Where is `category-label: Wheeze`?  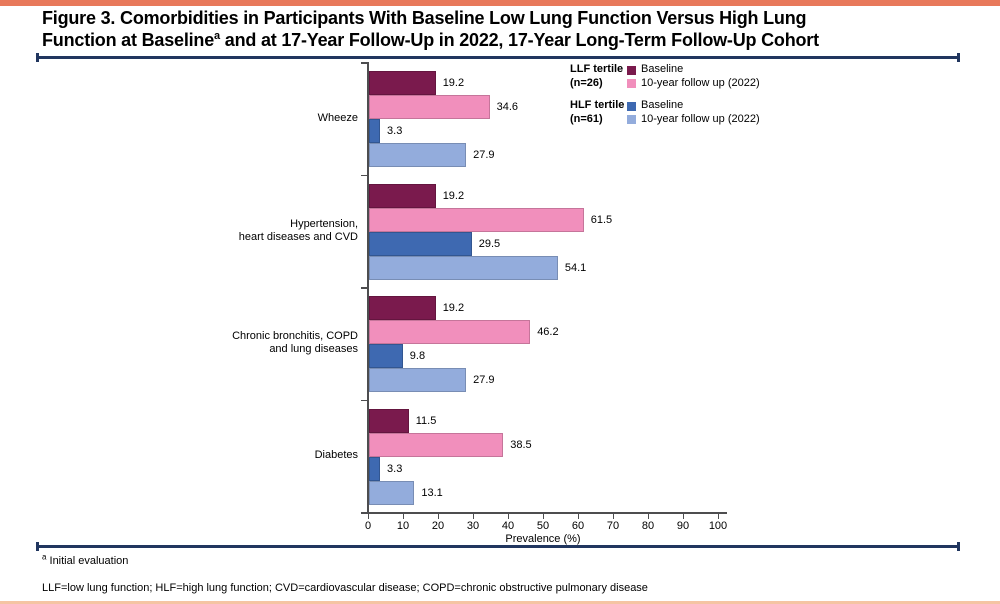
category-label: Wheeze is located at coordinates (238, 118).